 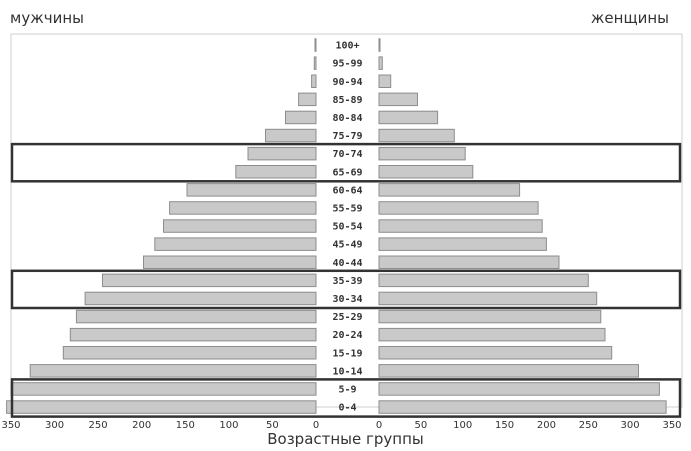 I want to click on age-label-15-19: 15-19, so click(x=347, y=353).